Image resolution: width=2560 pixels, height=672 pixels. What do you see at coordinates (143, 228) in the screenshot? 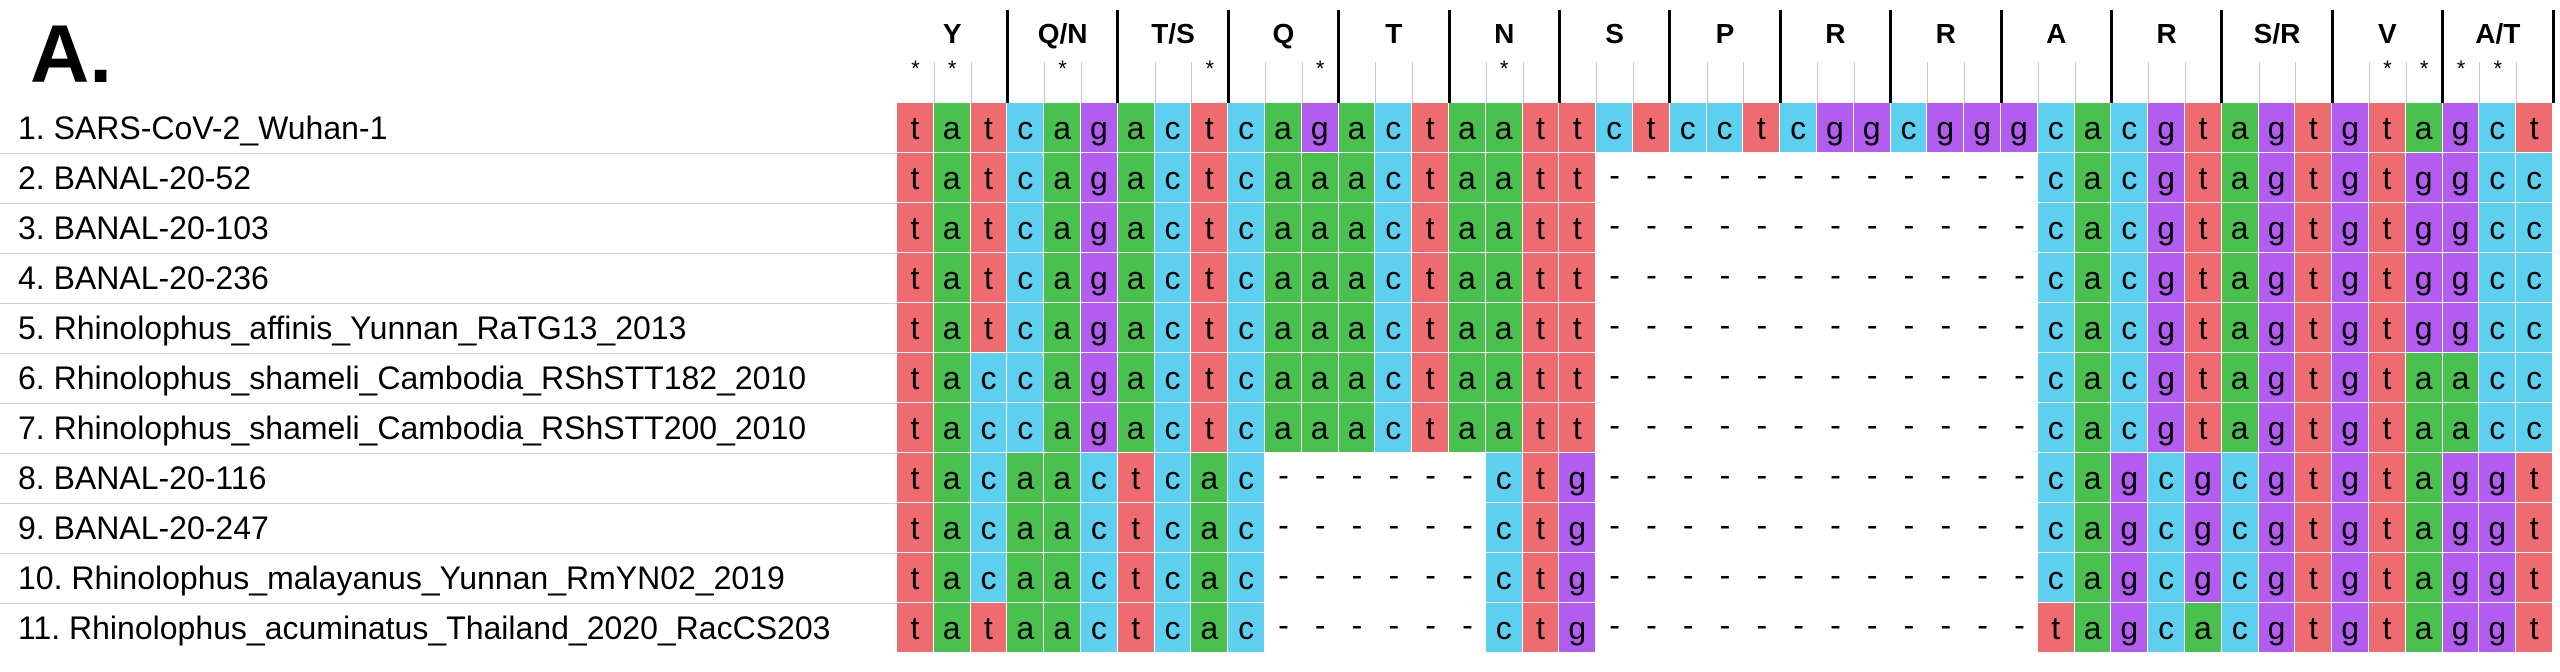
I see `sequence-label: 3. BANAL-20-103` at bounding box center [143, 228].